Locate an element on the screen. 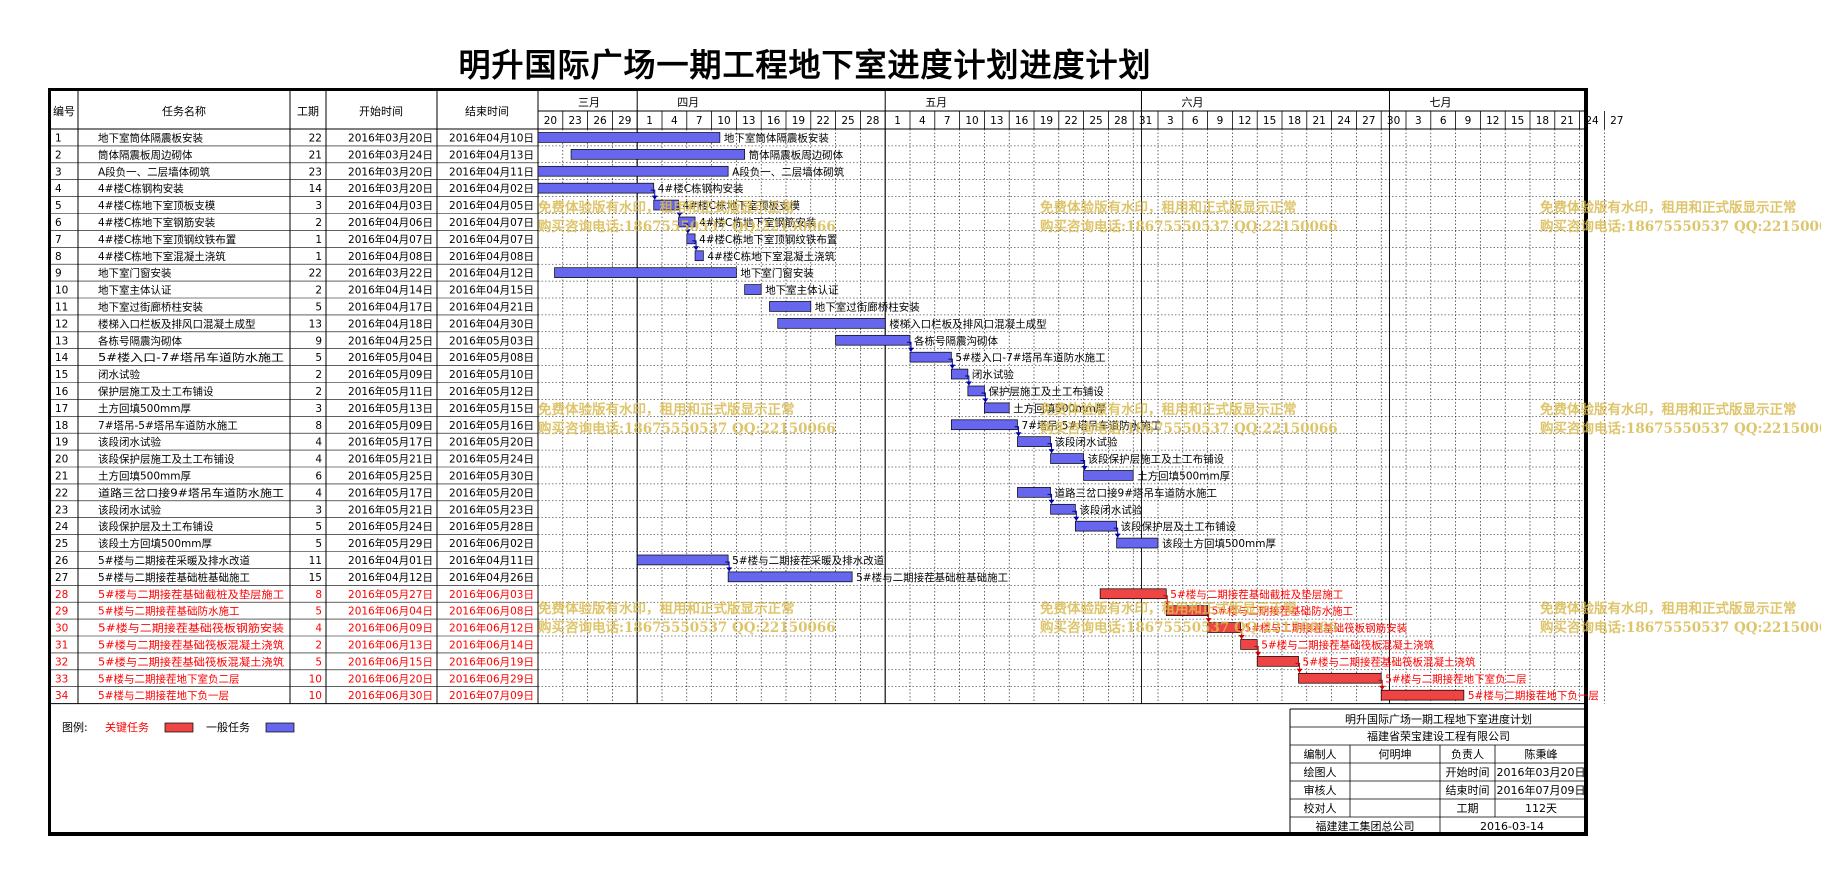  task-end: 2016年05月30日 is located at coordinates (491, 475).